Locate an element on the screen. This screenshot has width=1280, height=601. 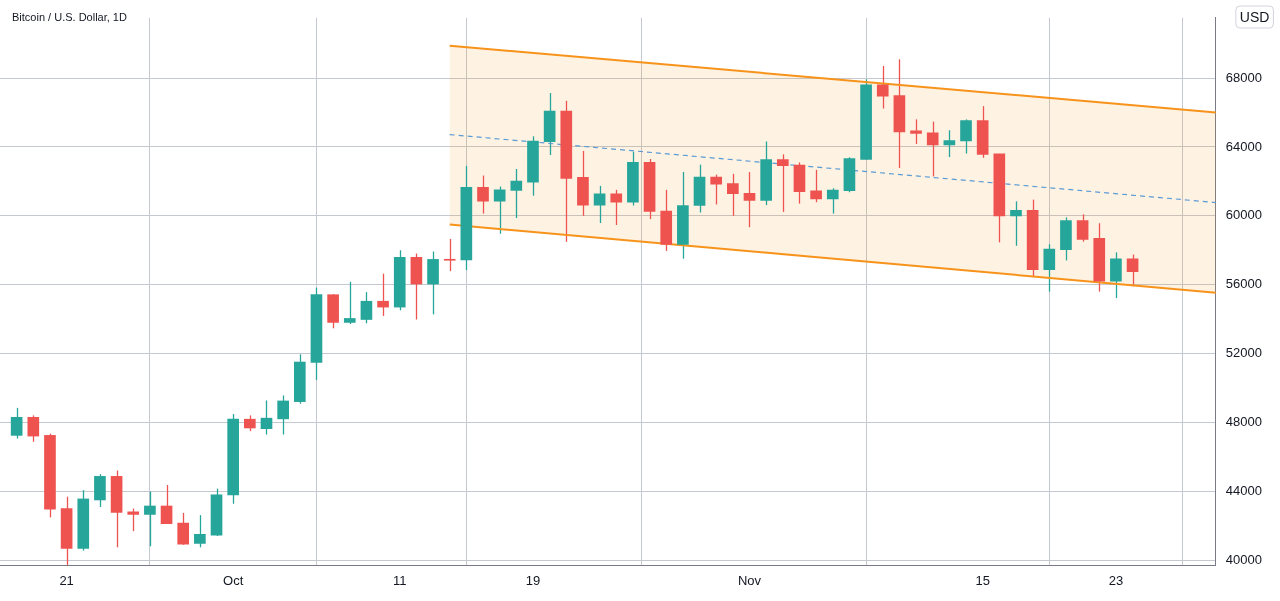
x-tick-label: 23 is located at coordinates (1116, 580).